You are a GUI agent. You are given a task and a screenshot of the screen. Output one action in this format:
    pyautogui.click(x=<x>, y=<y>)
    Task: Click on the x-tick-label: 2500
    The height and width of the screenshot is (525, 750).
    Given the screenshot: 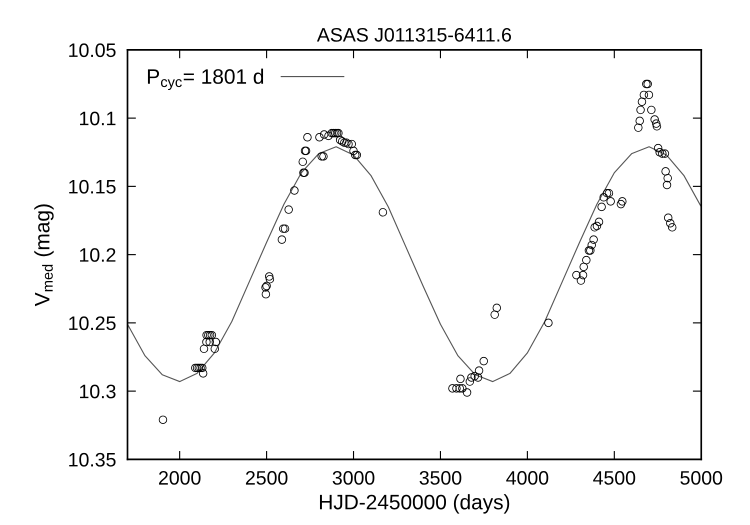 What is the action you would take?
    pyautogui.click(x=267, y=478)
    